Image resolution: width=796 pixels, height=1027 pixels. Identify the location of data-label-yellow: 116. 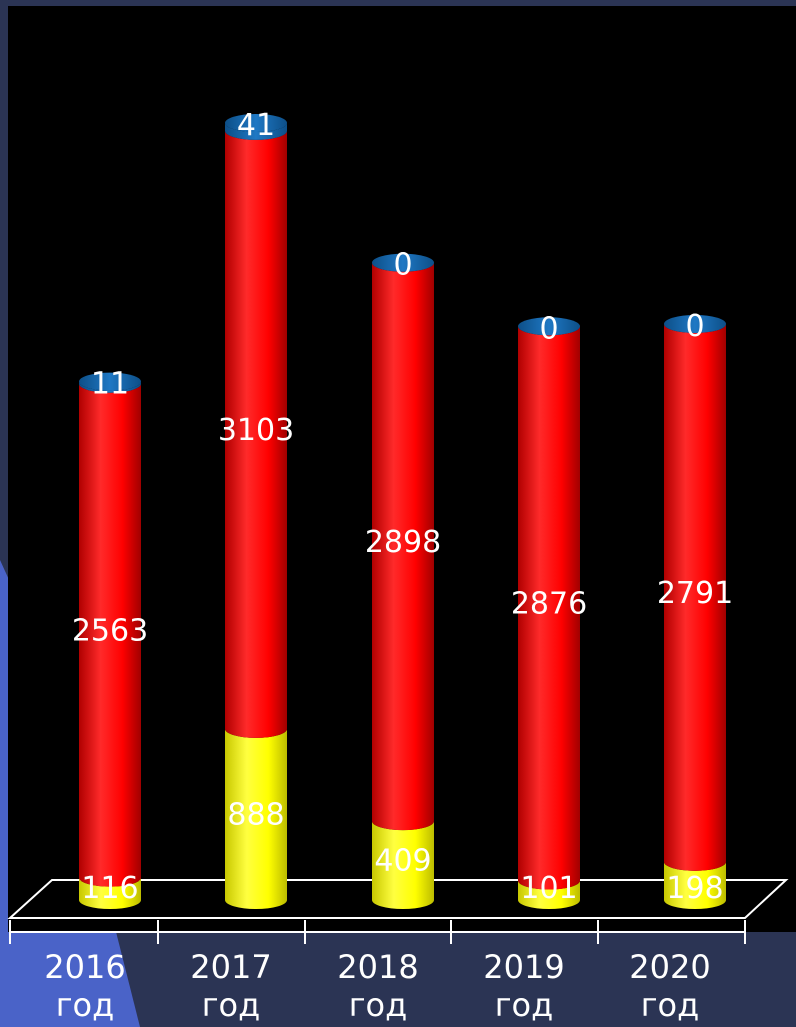
(109, 888).